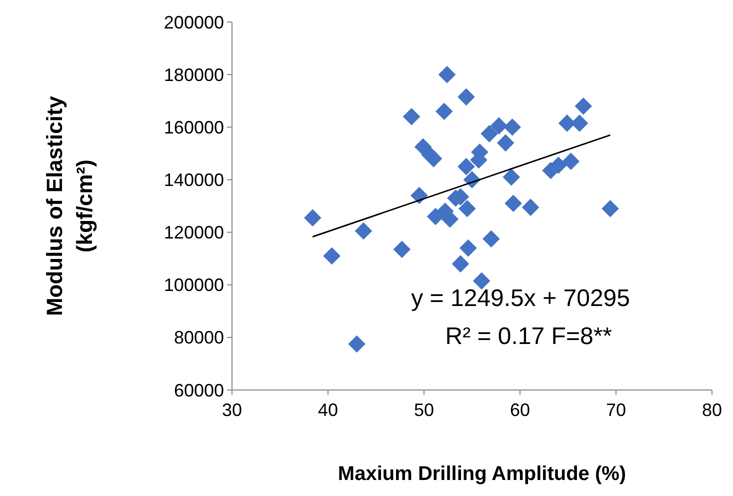  I want to click on y-tick-label: 200000, so click(194, 22).